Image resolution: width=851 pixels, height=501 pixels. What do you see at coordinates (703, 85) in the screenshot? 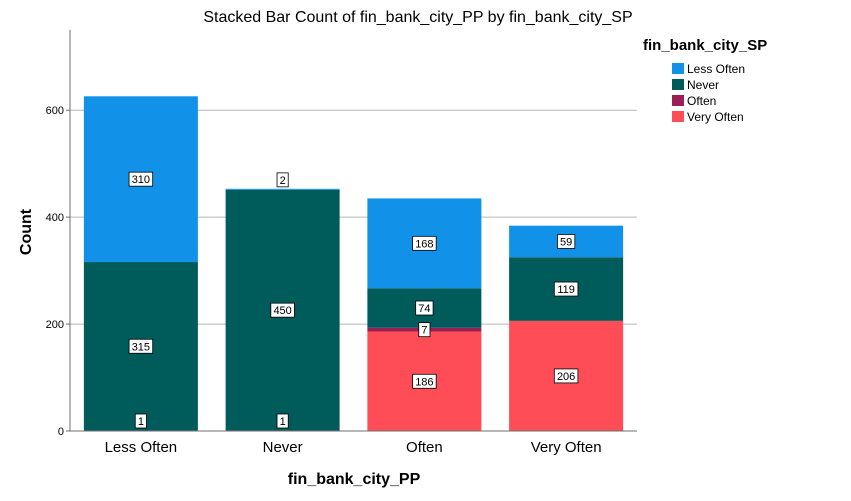
I see `legend-label: Never` at bounding box center [703, 85].